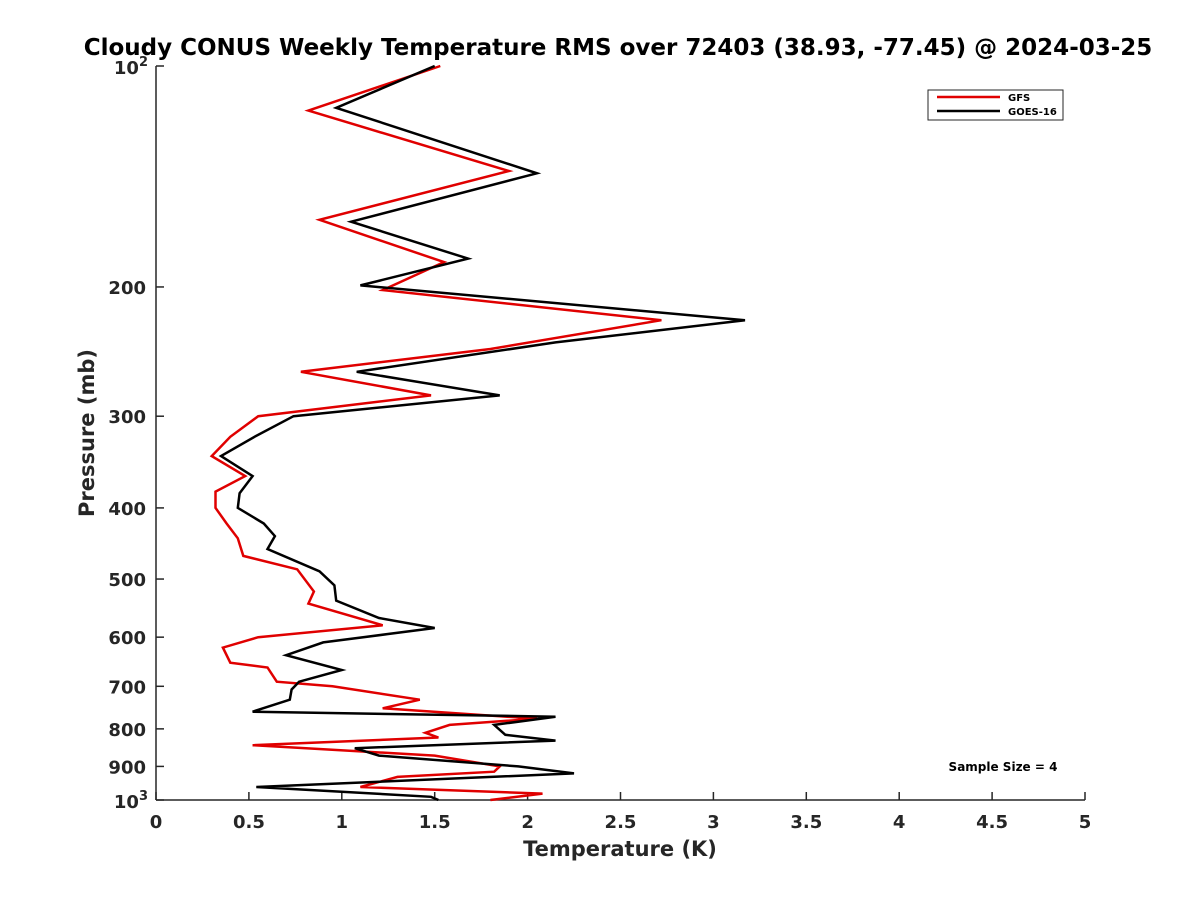  What do you see at coordinates (527, 822) in the screenshot?
I see `x-tick-label: 2` at bounding box center [527, 822].